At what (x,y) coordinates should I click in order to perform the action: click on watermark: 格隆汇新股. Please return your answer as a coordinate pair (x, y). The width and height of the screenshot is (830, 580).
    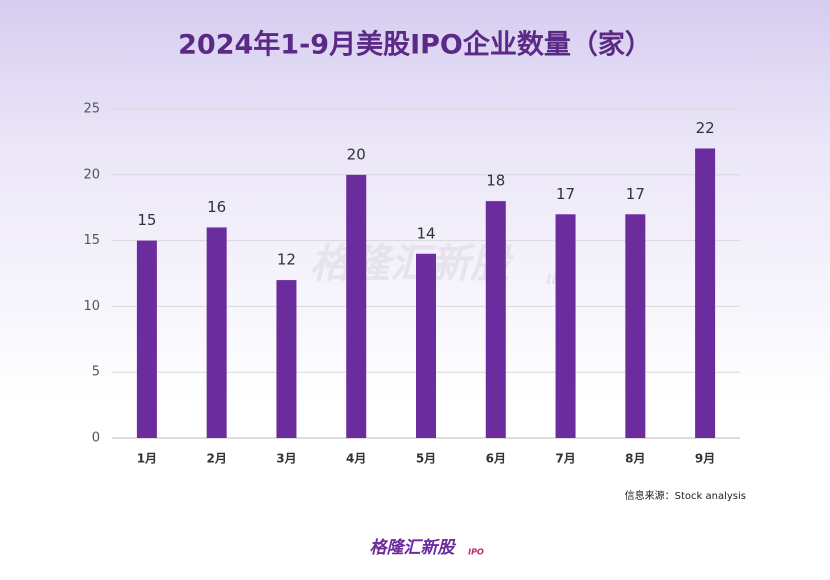
    Looking at the image, I should click on (412, 264).